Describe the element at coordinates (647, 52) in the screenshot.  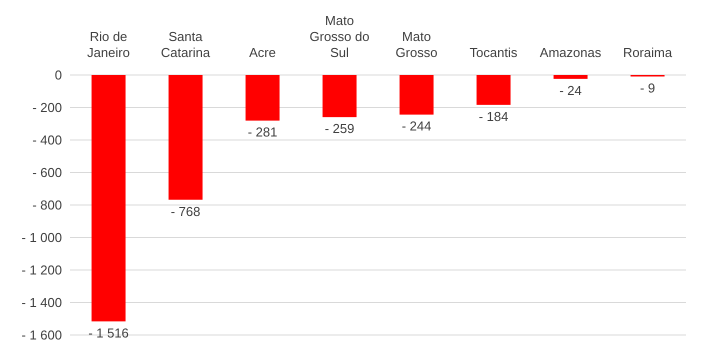
I see `x-tick-label: Roraima` at that location.